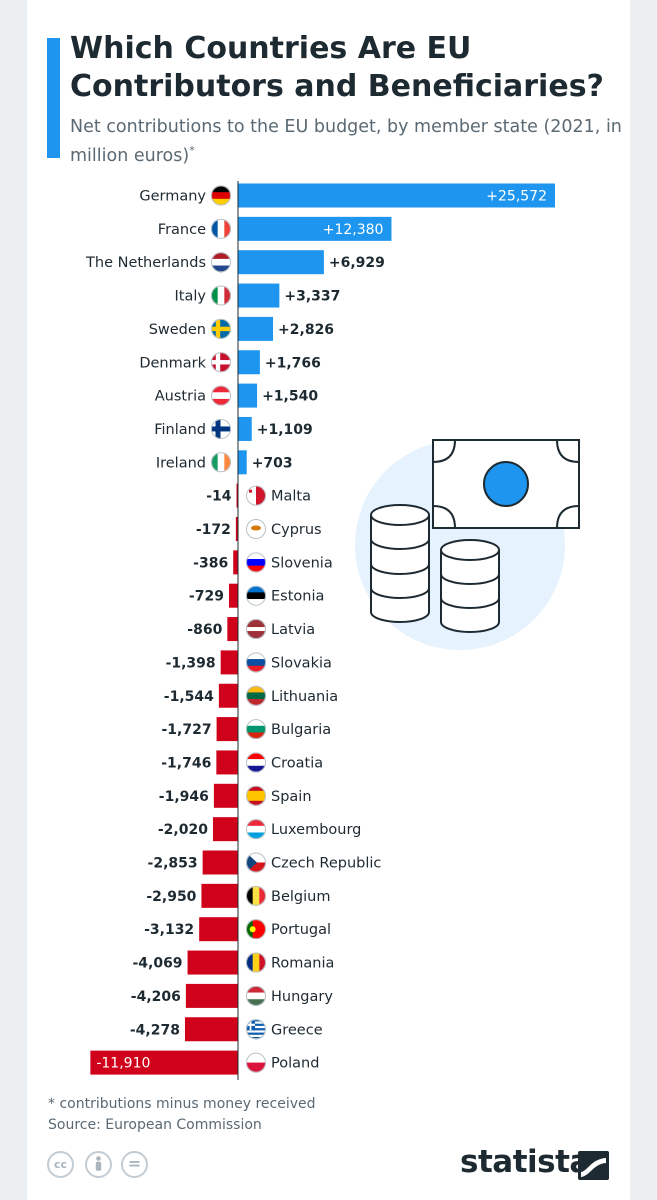 The image size is (657, 1200). What do you see at coordinates (228, 695) in the screenshot?
I see `bar-lithuania` at bounding box center [228, 695].